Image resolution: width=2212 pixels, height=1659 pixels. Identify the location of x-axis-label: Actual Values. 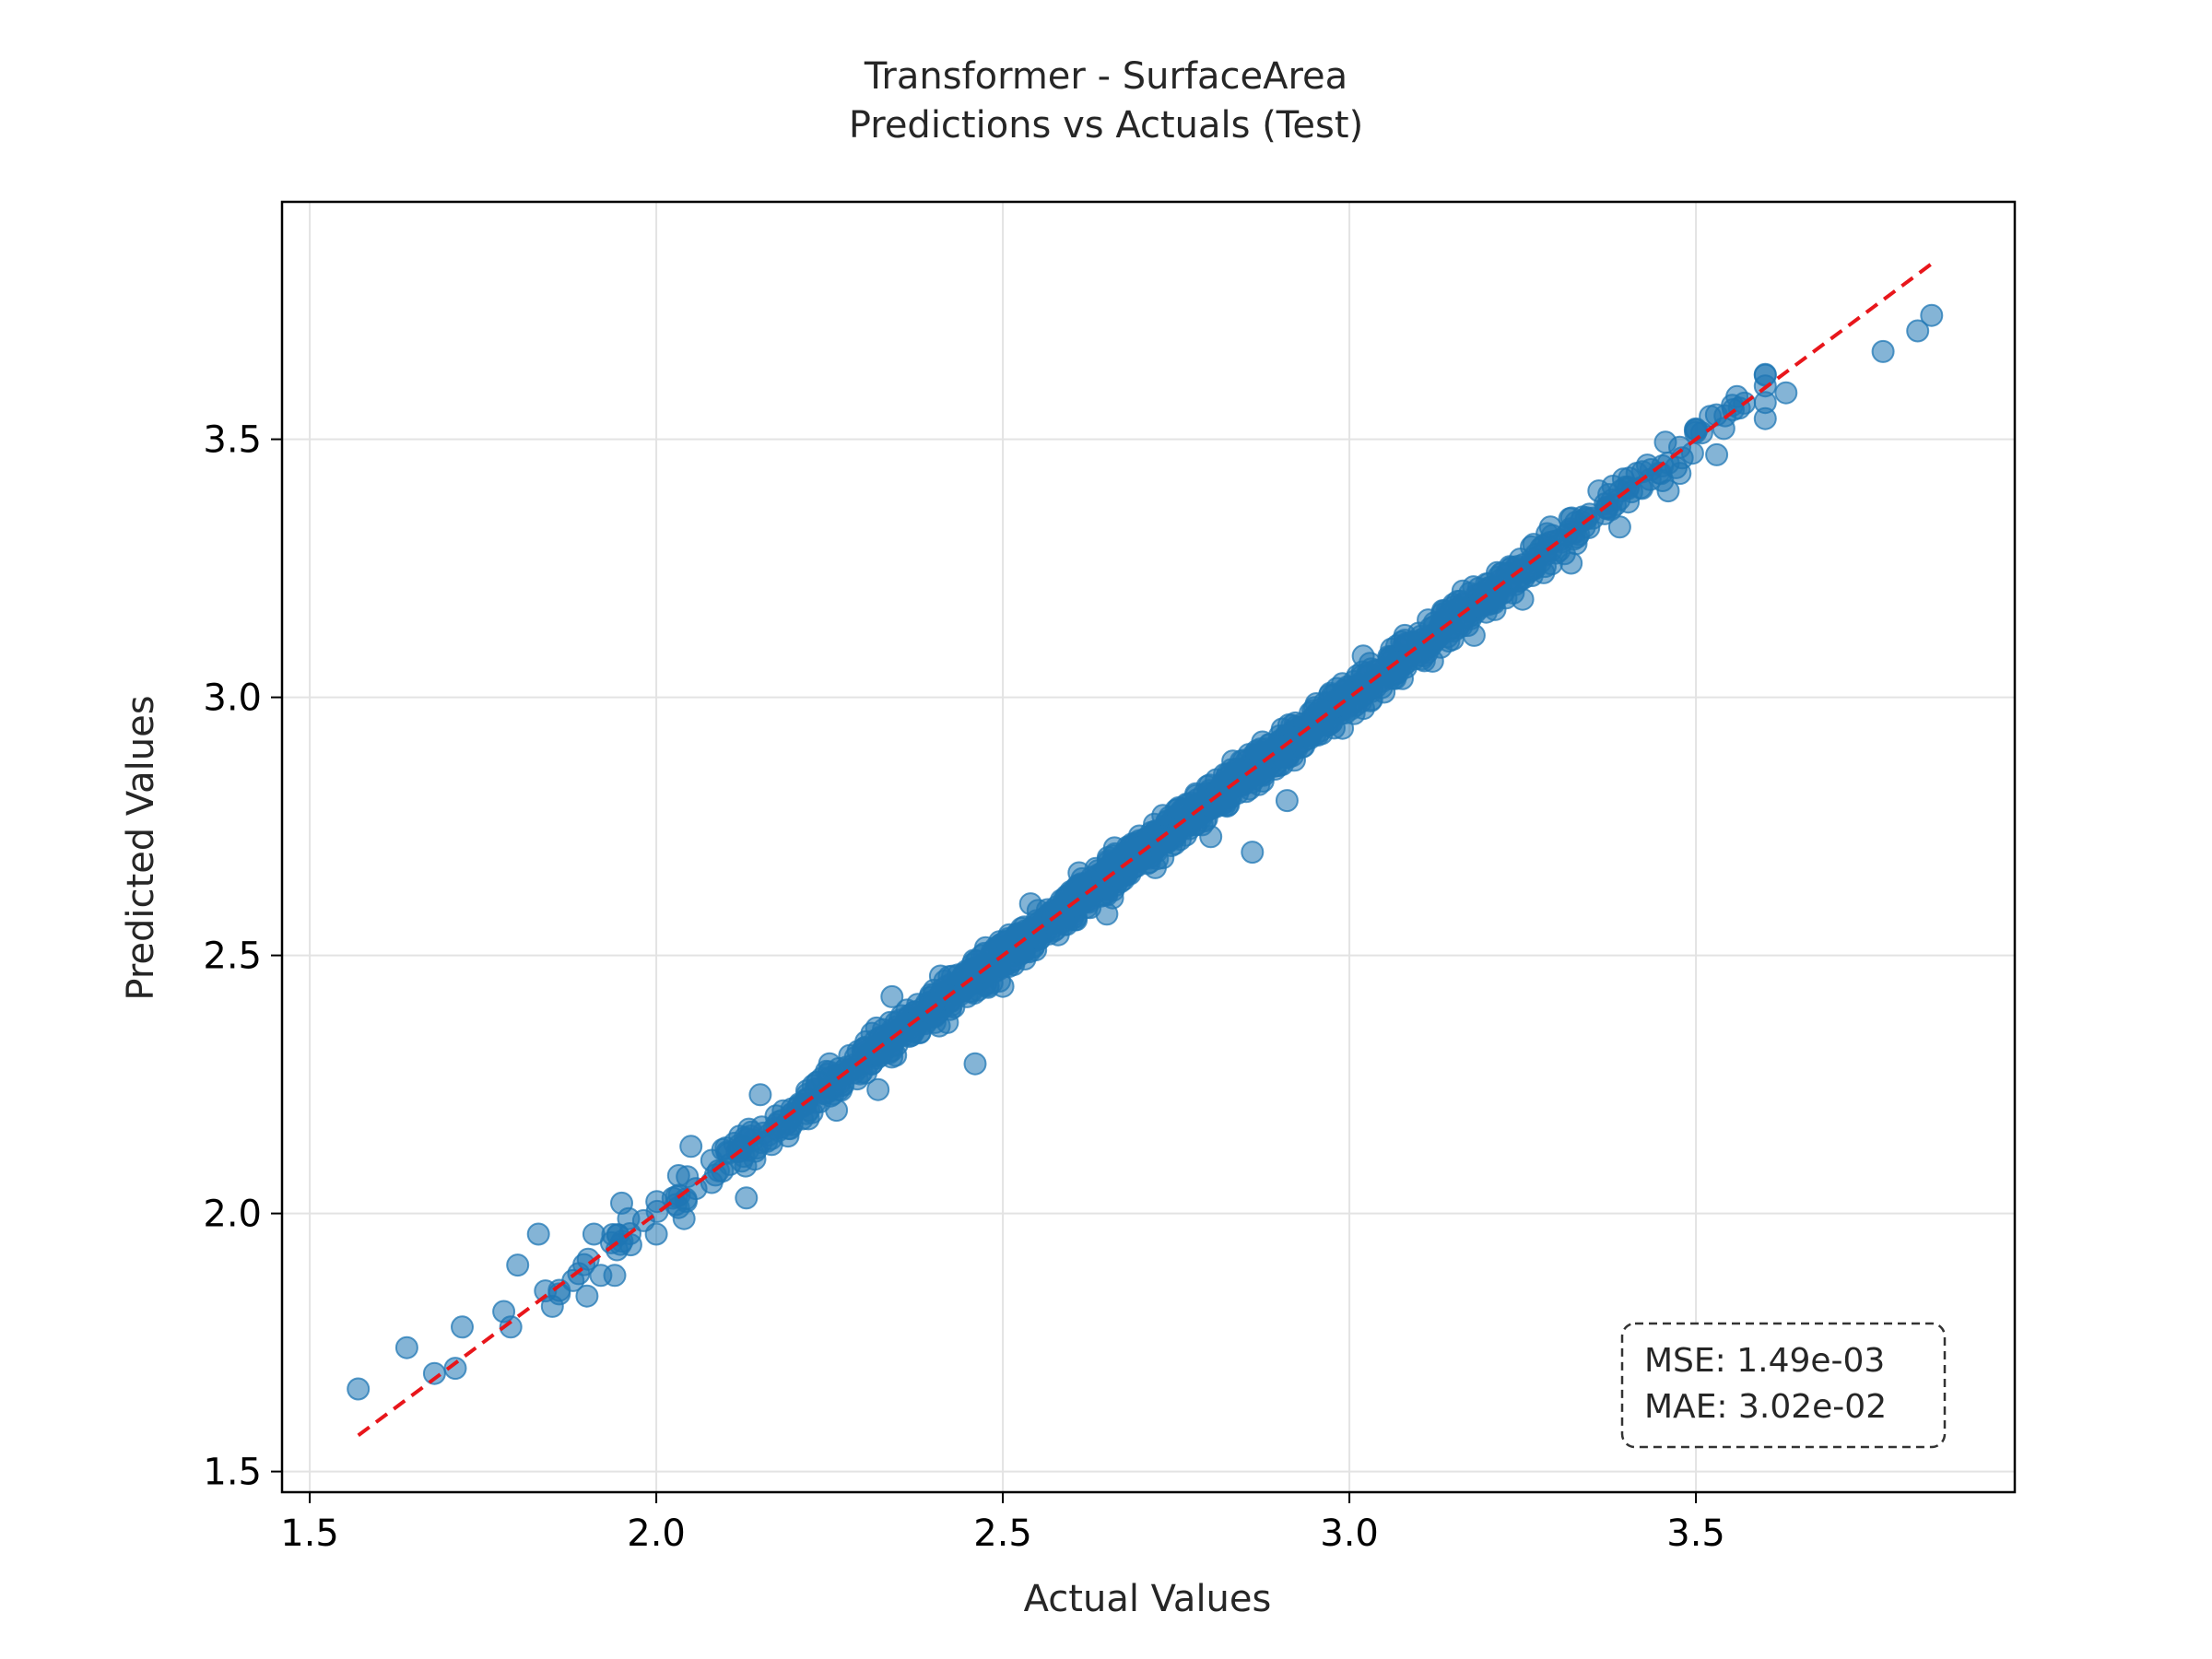
(1148, 1599).